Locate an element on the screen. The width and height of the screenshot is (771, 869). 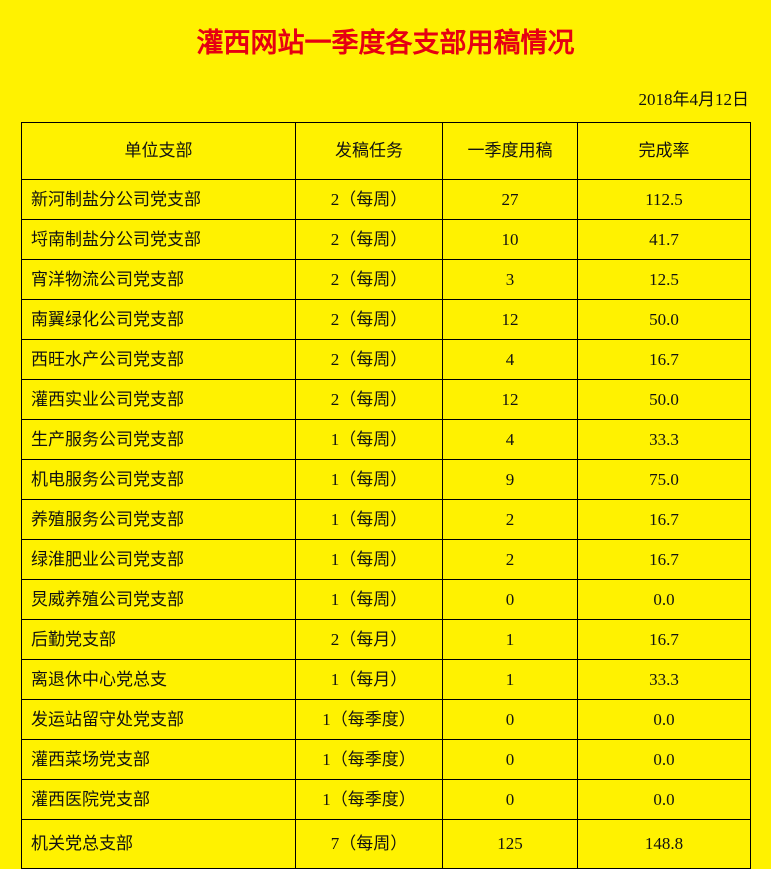
table-row: 宵洋物流公司党支部 2（每周） 3 12.5 is located at coordinates (386, 279).